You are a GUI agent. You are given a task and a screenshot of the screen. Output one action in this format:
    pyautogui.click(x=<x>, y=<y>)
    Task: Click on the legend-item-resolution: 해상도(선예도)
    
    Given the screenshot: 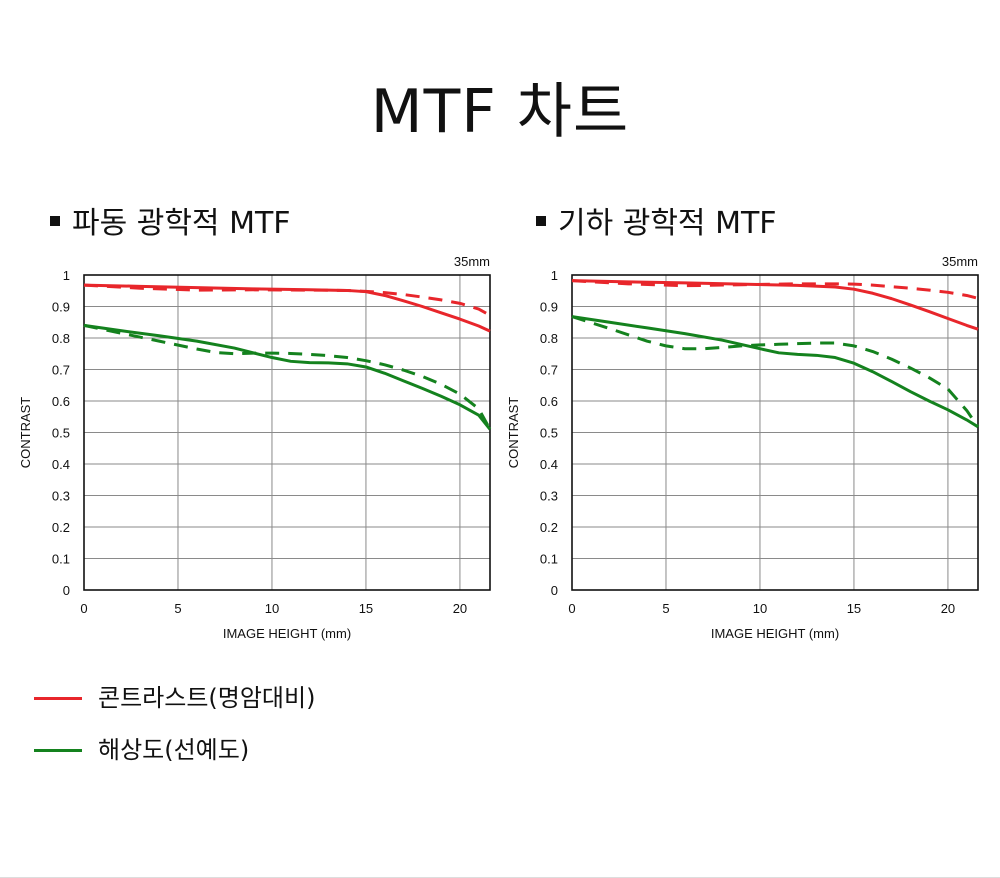 What is the action you would take?
    pyautogui.click(x=174, y=750)
    